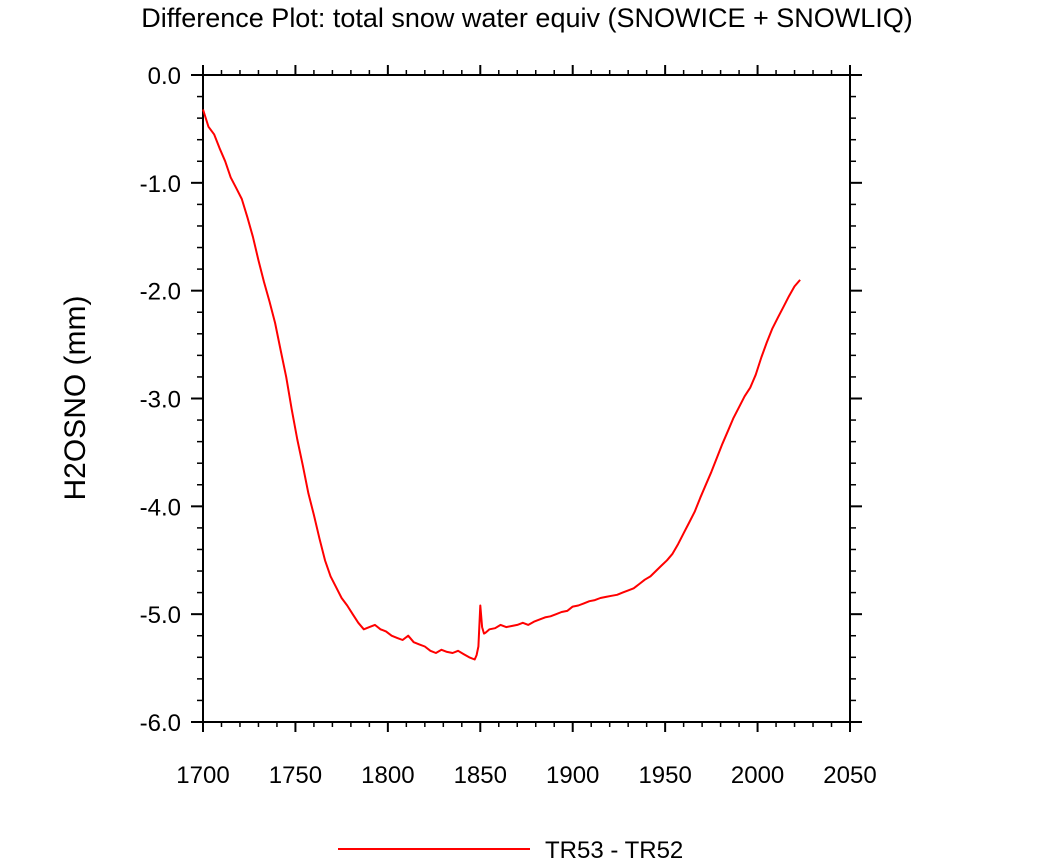  Describe the element at coordinates (160, 400) in the screenshot. I see `y-tick-label: -3.0` at that location.